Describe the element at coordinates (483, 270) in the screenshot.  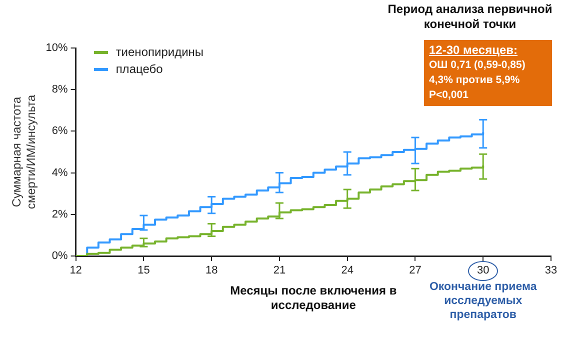
I see `x-tick-label: 30` at that location.